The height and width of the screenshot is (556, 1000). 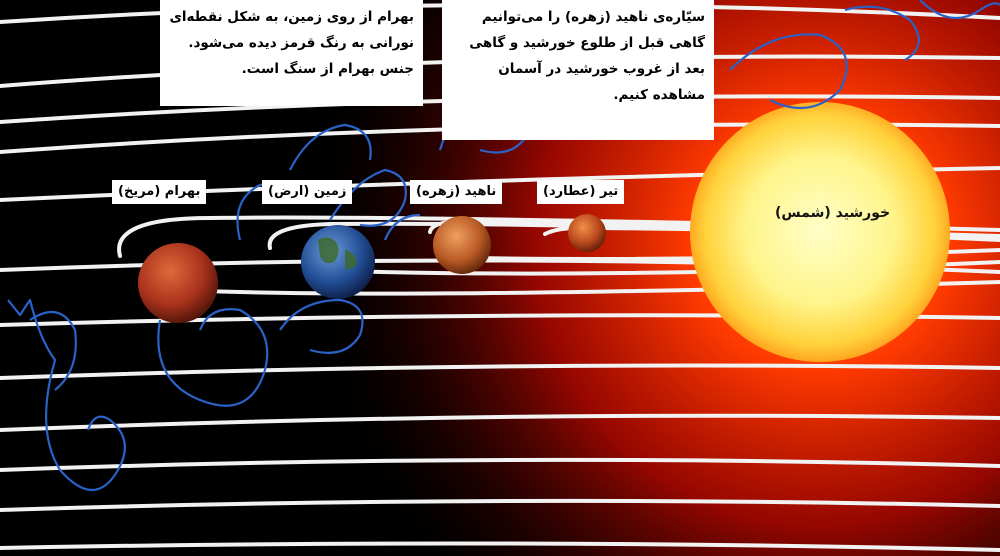 I want to click on earth-planet, so click(x=338, y=262).